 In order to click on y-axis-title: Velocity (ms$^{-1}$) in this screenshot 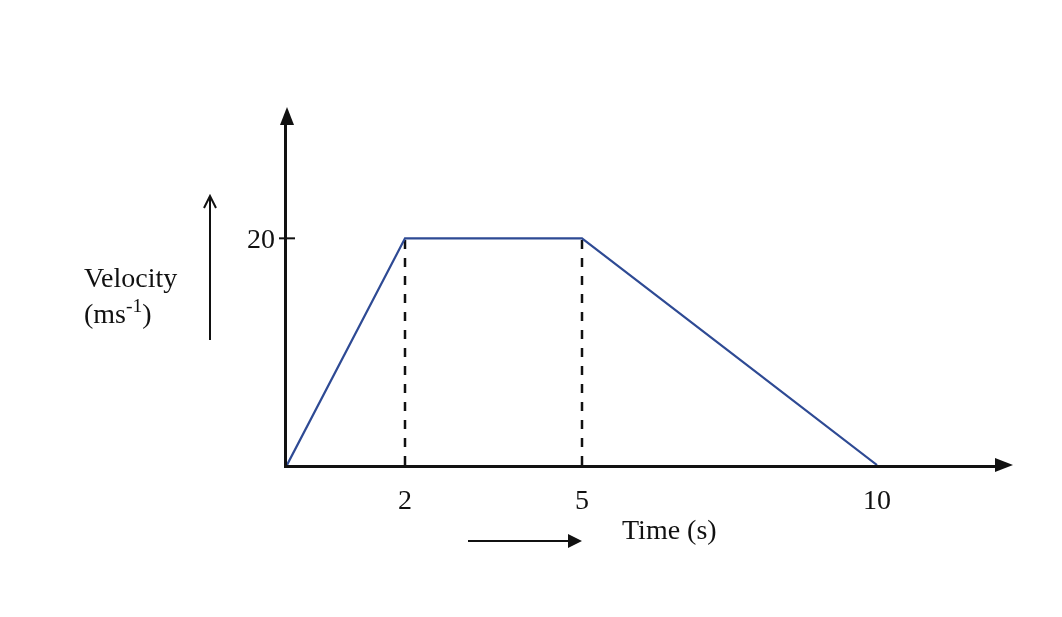, I will do `click(131, 296)`.